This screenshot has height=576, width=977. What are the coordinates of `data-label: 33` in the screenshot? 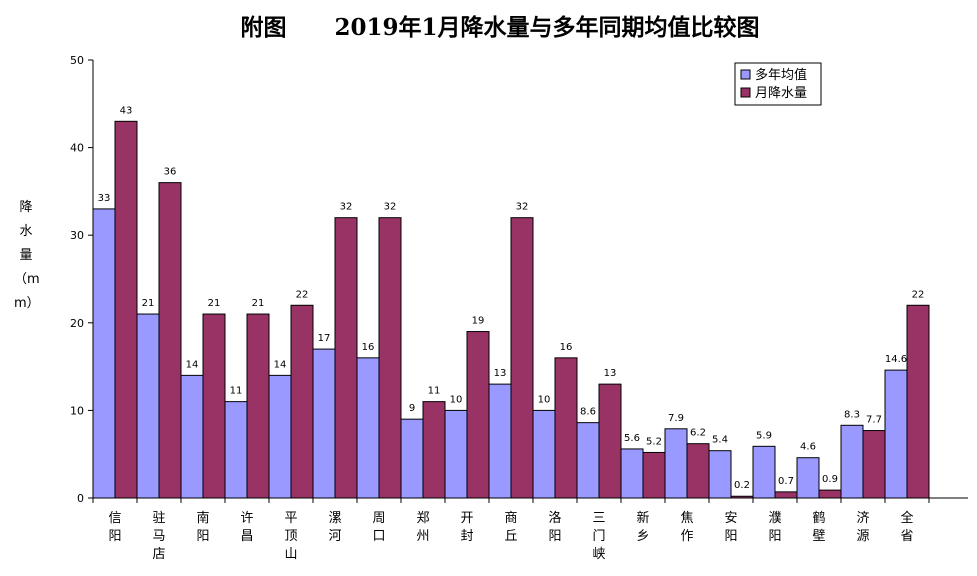 It's located at (104, 198).